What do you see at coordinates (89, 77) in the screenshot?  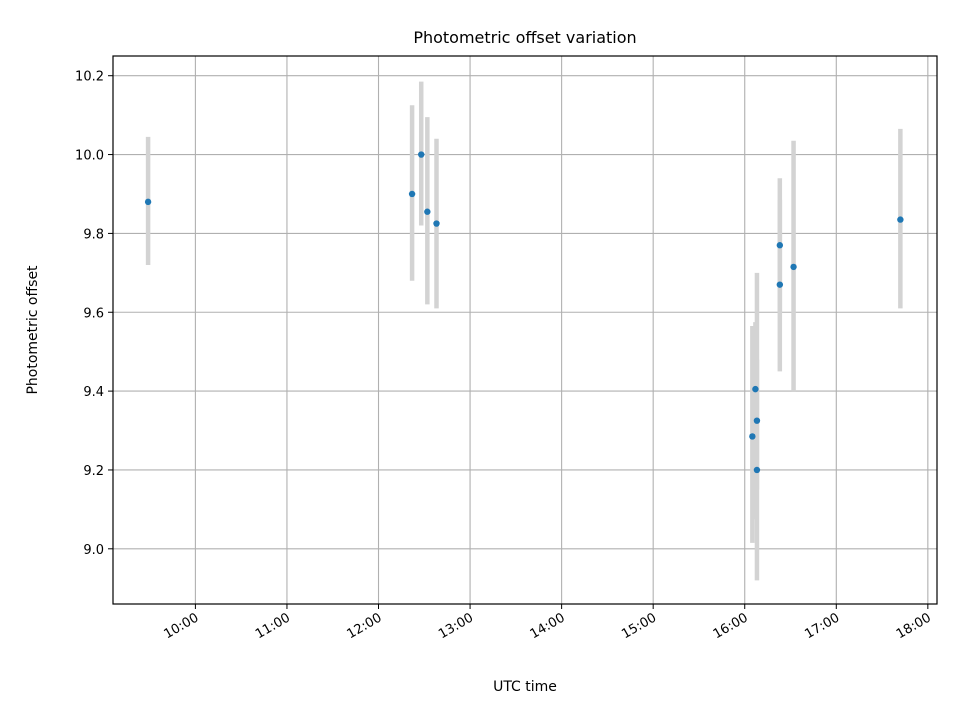 I see `y-tick-label: 10.2` at bounding box center [89, 77].